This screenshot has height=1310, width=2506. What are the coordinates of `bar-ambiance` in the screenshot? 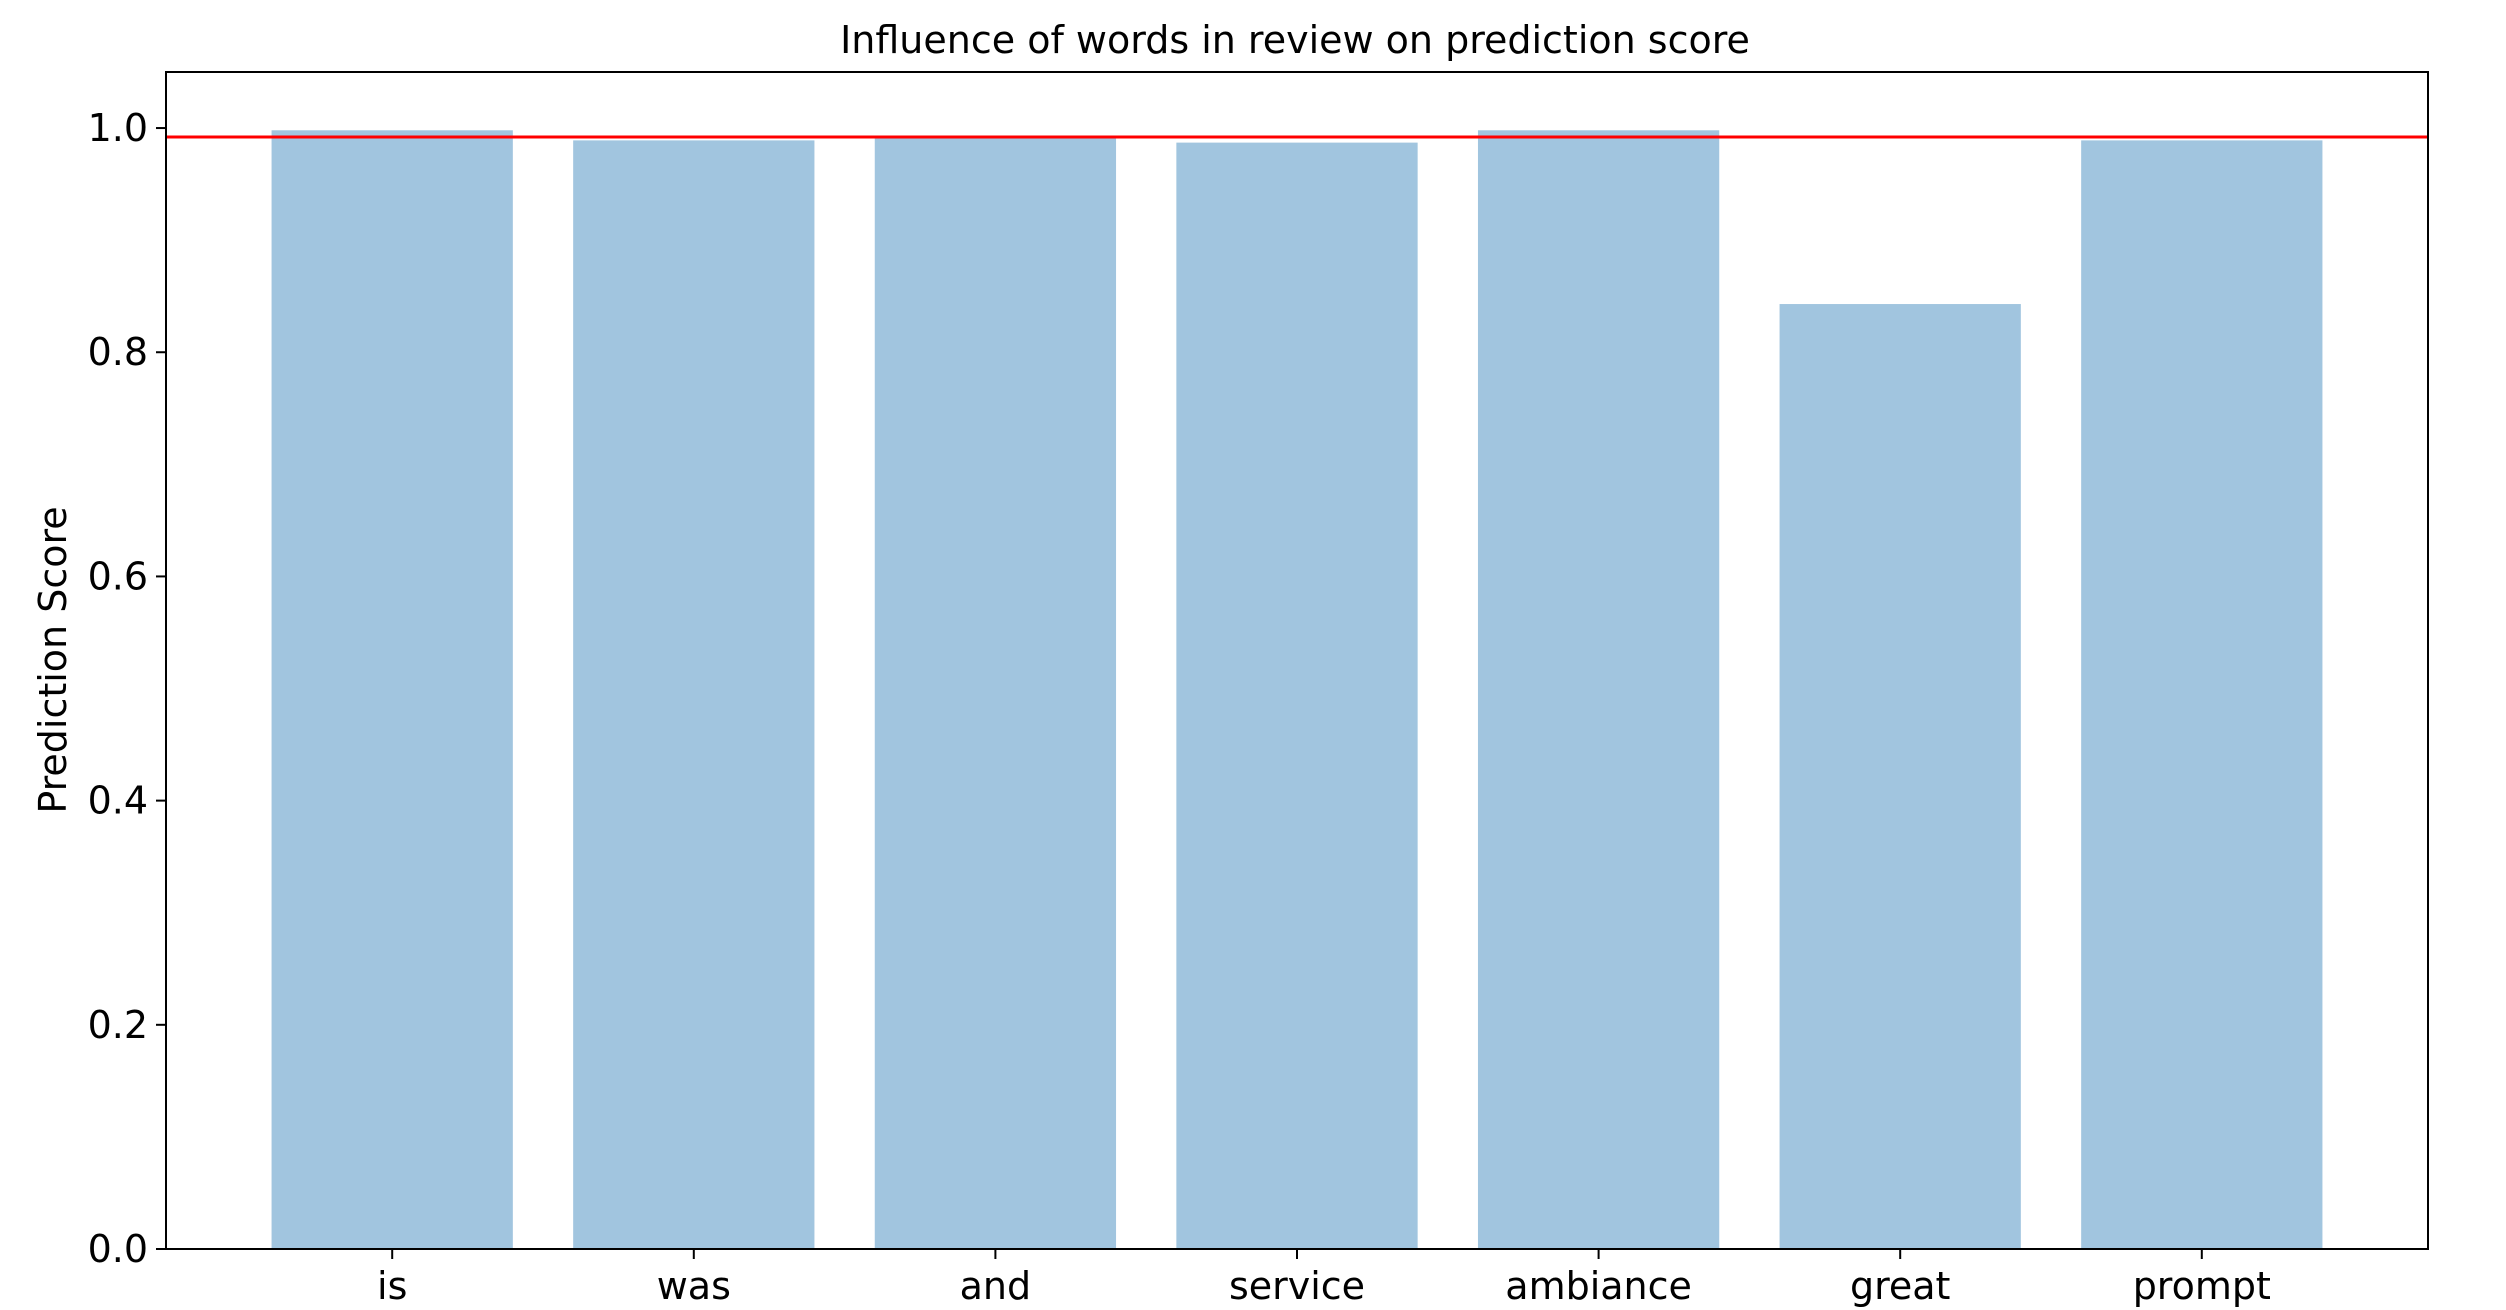 It's located at (1598, 689).